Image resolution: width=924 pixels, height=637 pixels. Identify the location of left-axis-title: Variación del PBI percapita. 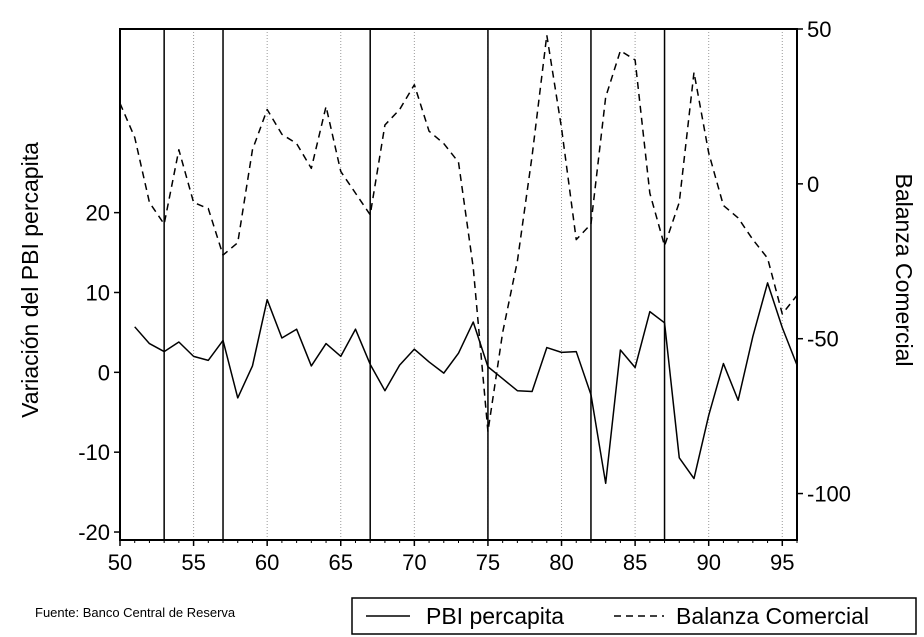
(30, 280).